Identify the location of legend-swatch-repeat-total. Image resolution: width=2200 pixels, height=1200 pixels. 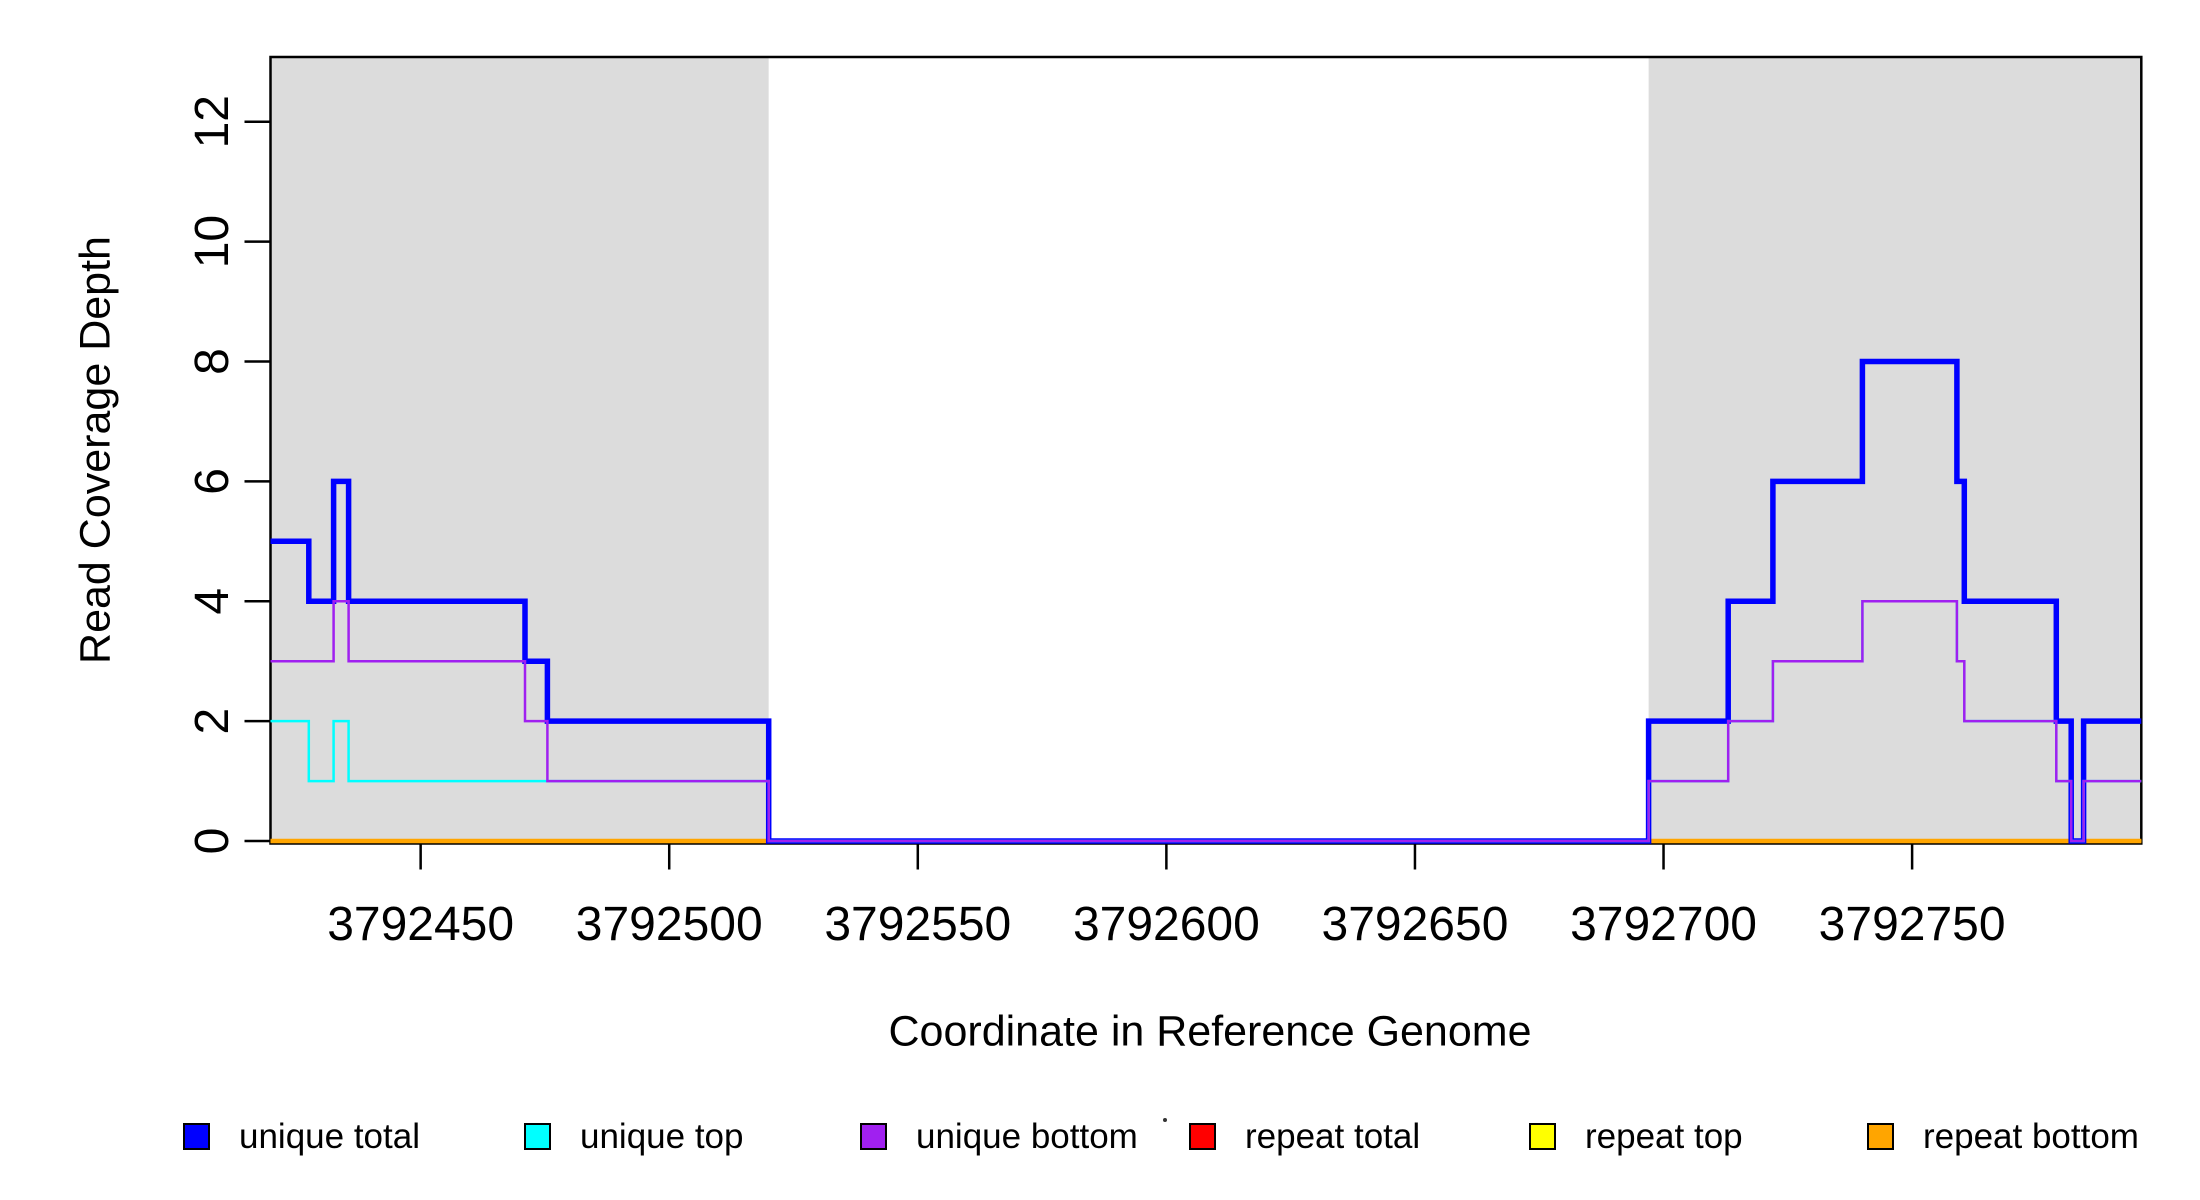
(1202, 1136).